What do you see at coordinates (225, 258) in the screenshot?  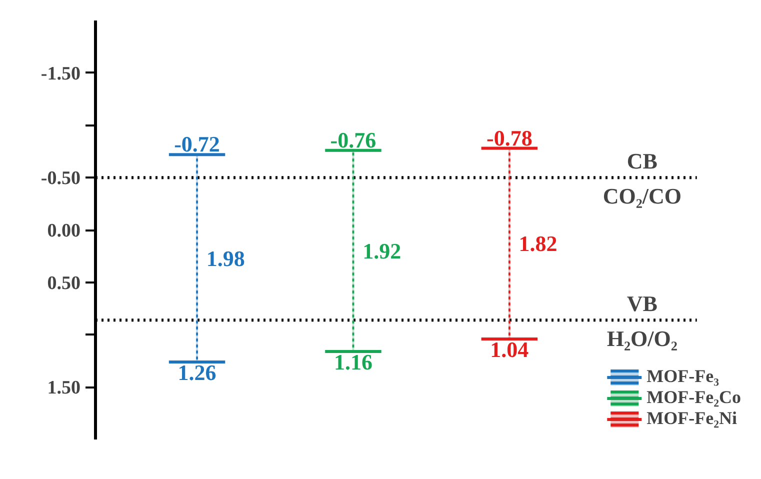 I see `annotation: 1.98` at bounding box center [225, 258].